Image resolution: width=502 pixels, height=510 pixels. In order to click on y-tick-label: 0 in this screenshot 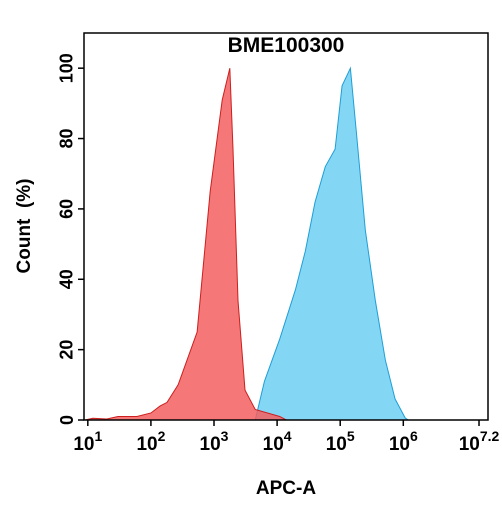, I will do `click(67, 420)`.